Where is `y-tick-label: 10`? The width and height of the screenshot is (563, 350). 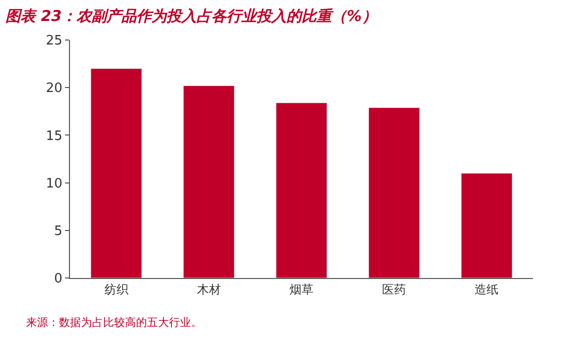
y-tick-label: 10 is located at coordinates (54, 184).